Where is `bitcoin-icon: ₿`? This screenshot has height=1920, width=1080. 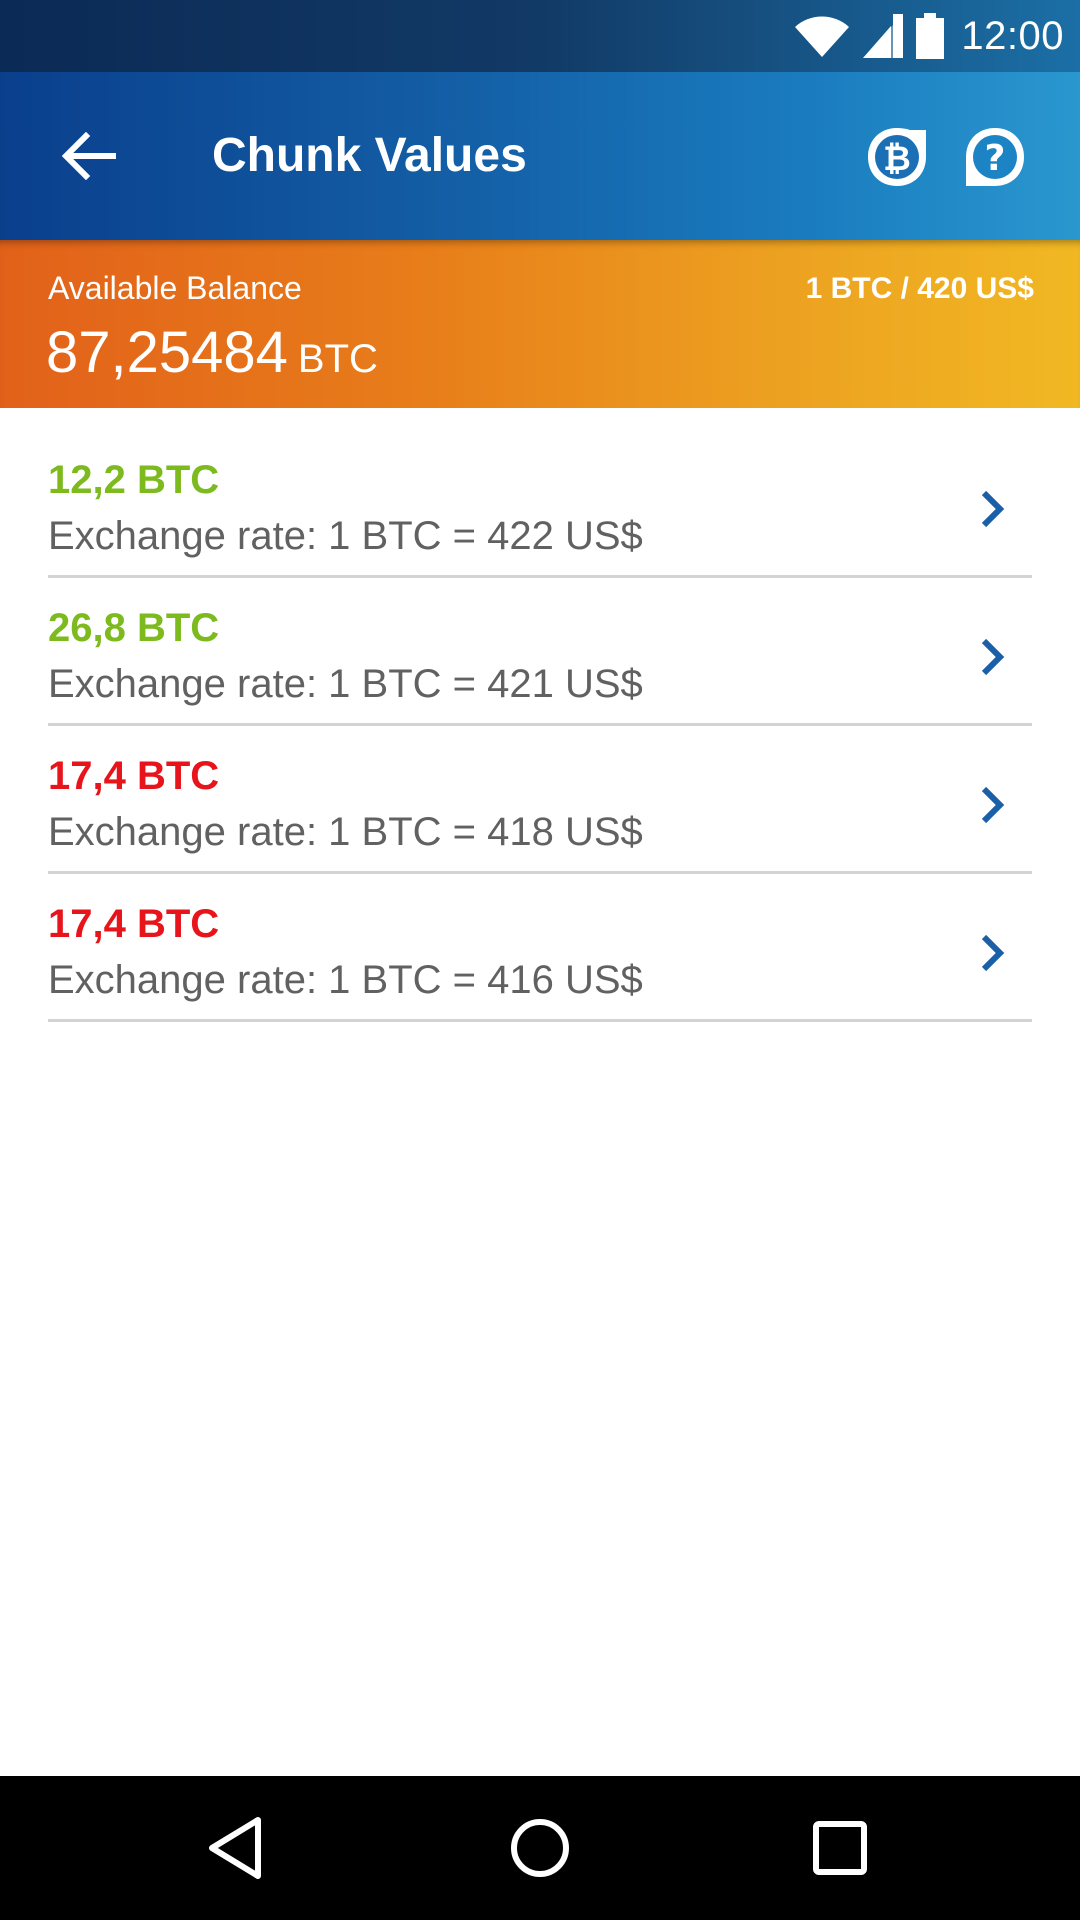 bitcoin-icon: ₿ is located at coordinates (897, 157).